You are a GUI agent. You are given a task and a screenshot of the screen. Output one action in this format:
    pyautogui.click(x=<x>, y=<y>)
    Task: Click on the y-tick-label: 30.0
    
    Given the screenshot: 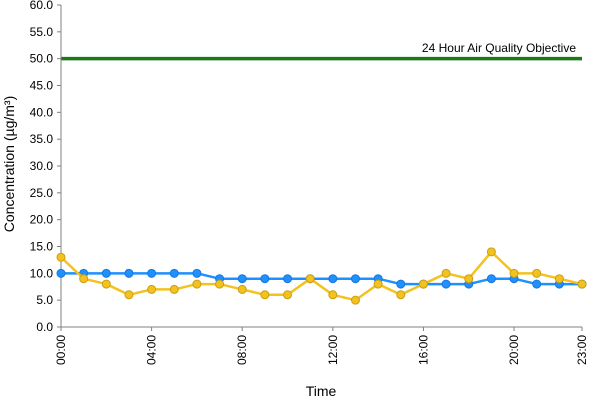 What is the action you would take?
    pyautogui.click(x=42, y=166)
    